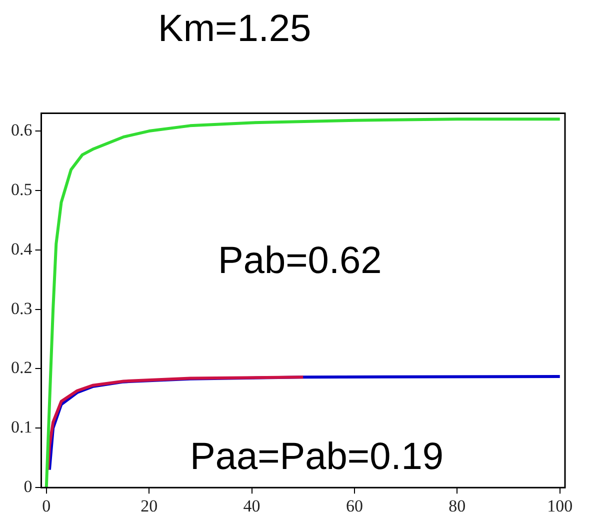  What do you see at coordinates (21, 130) in the screenshot?
I see `y-tick-label: 0.6` at bounding box center [21, 130].